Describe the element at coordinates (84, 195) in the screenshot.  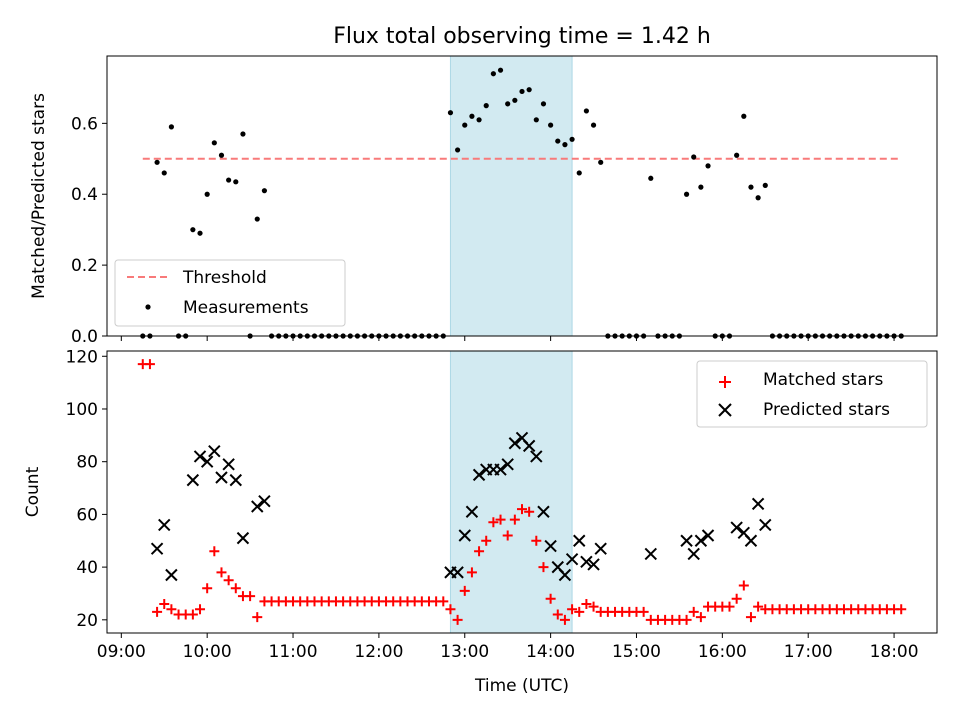
I see `y-tick-label: 0.4` at that location.